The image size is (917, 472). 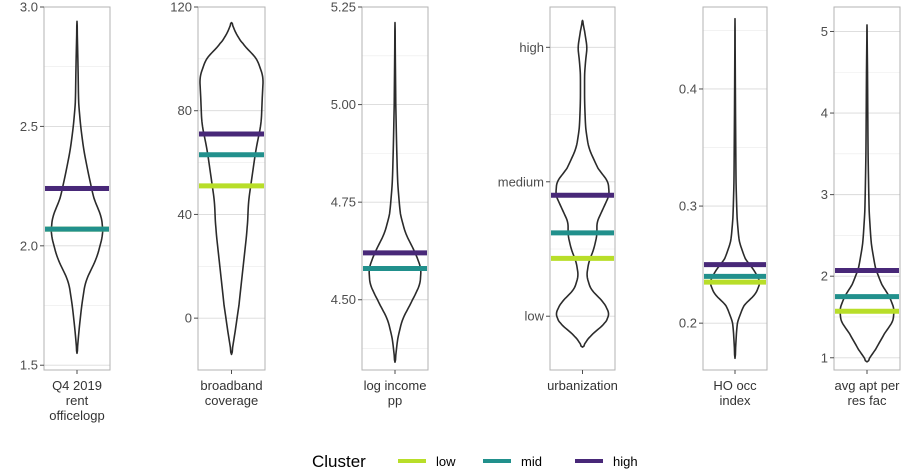 I want to click on y-tick-label: medium, so click(x=521, y=181).